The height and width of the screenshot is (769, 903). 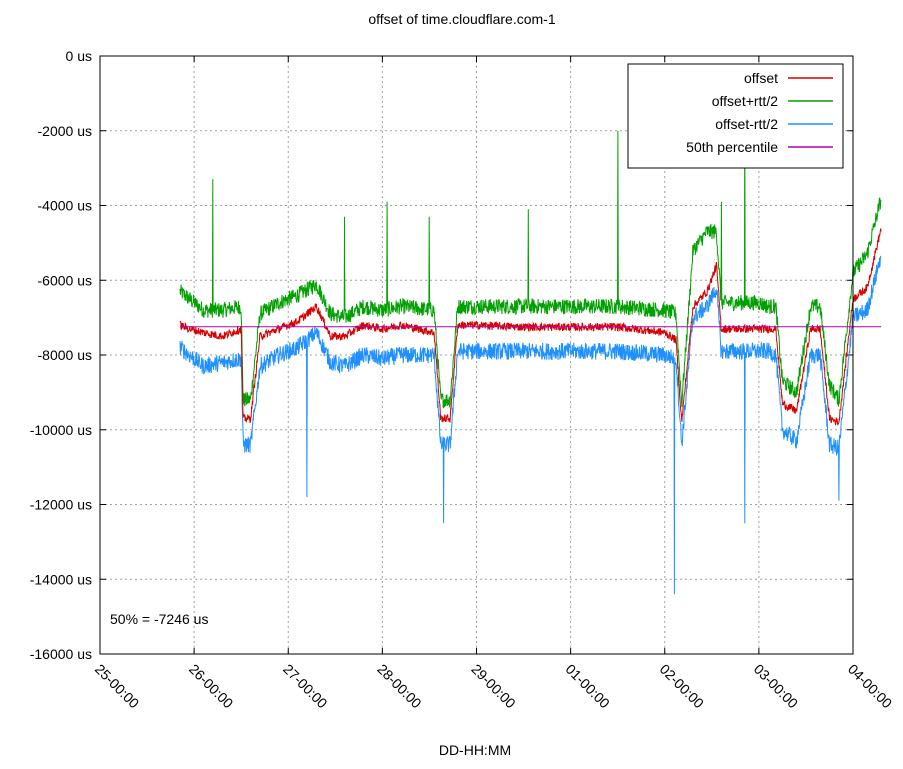 I want to click on y-tick-label: -2000 us, so click(x=65, y=131).